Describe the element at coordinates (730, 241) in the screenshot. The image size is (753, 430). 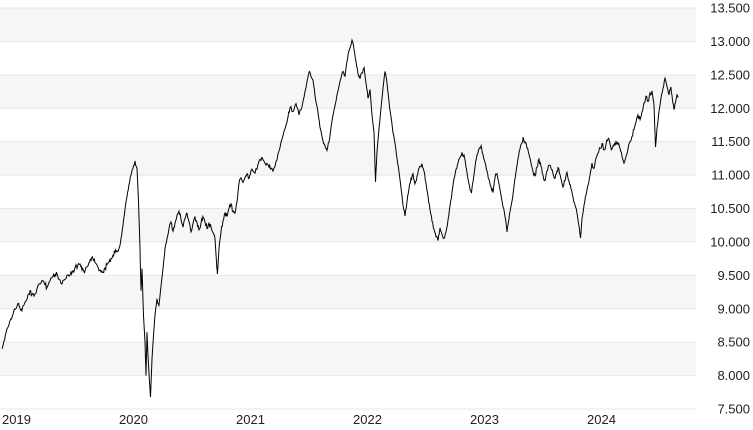
I see `y-axis-label: 10.000` at that location.